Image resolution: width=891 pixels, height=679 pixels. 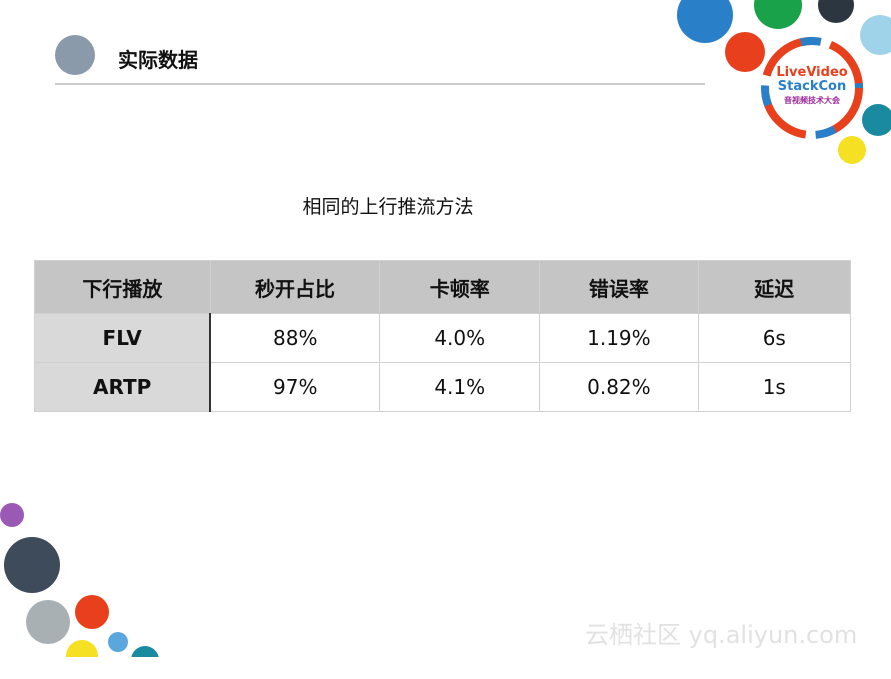 What do you see at coordinates (388, 207) in the screenshot?
I see `subtitle: 相同的上行推流方法` at bounding box center [388, 207].